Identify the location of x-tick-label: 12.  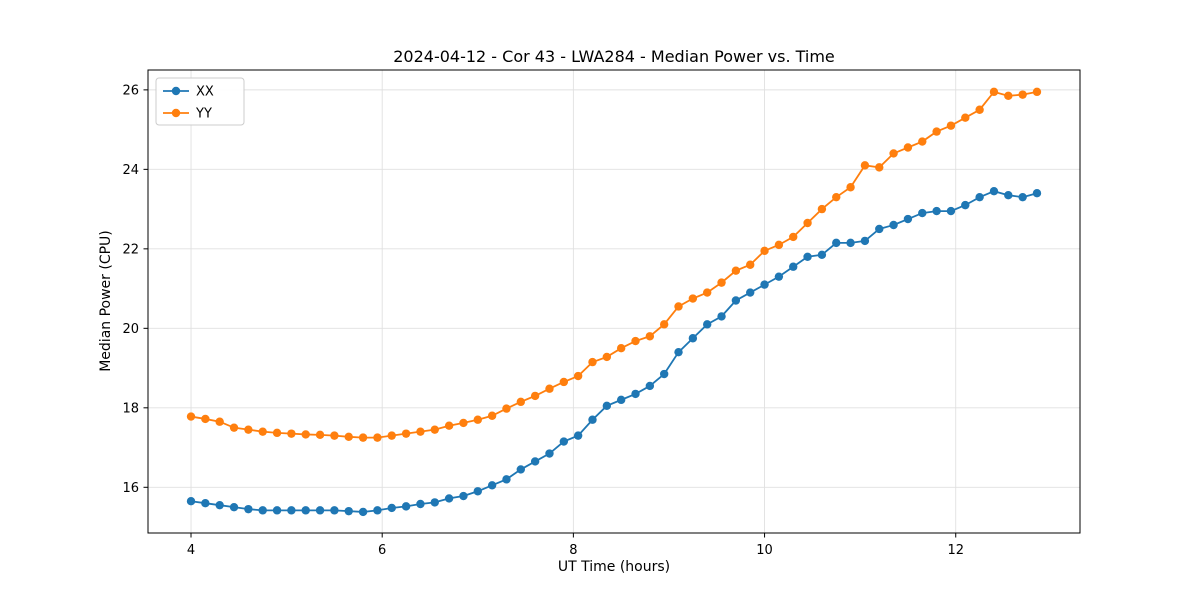
(955, 550).